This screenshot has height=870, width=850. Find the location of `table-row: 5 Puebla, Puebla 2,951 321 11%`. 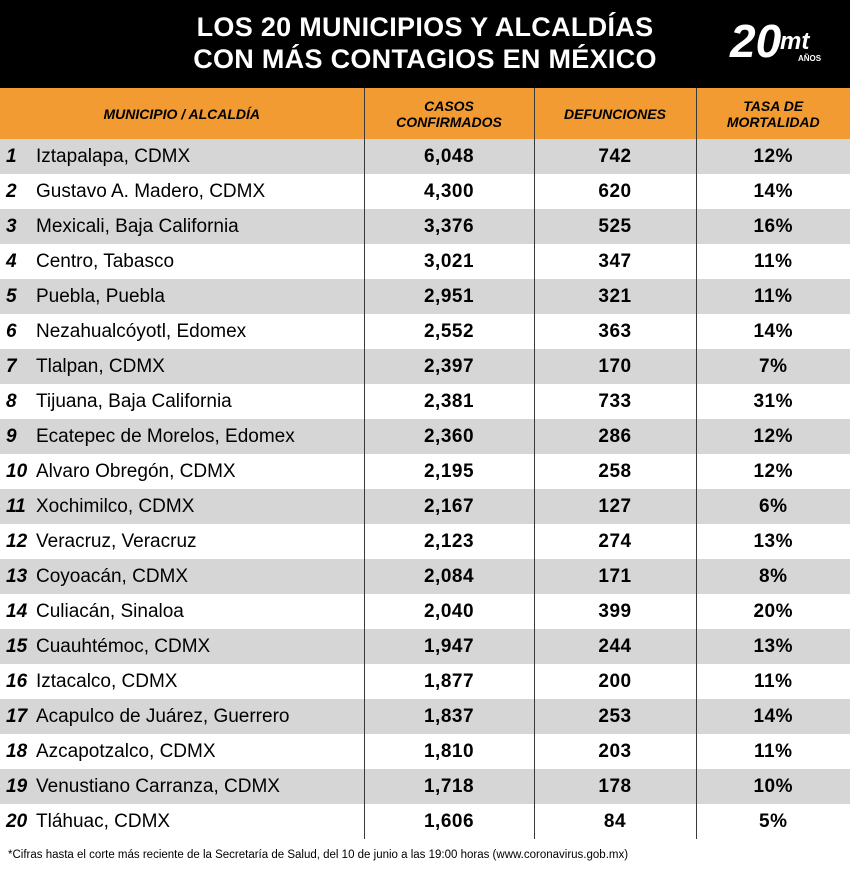

table-row: 5 Puebla, Puebla 2,951 321 11% is located at coordinates (425, 296).